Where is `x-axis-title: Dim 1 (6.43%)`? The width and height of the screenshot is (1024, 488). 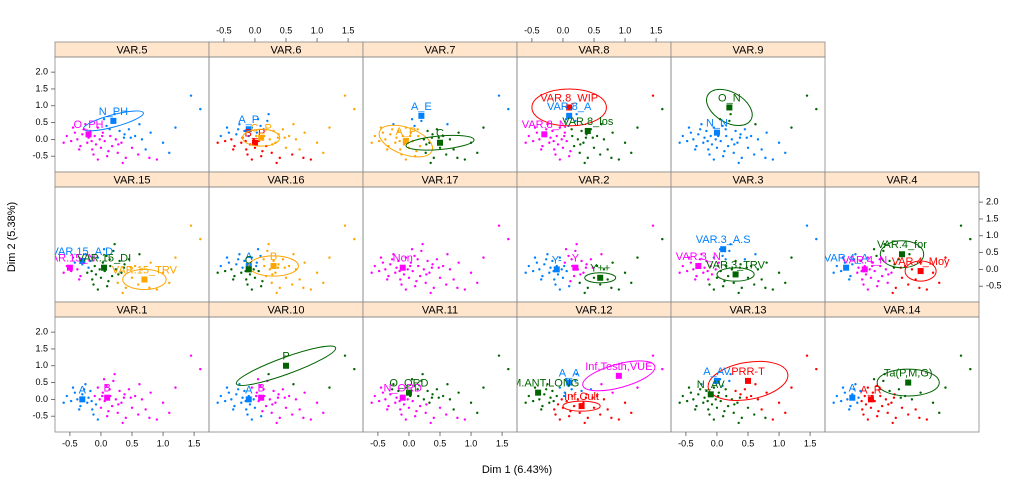
x-axis-title: Dim 1 (6.43%) is located at coordinates (517, 470).